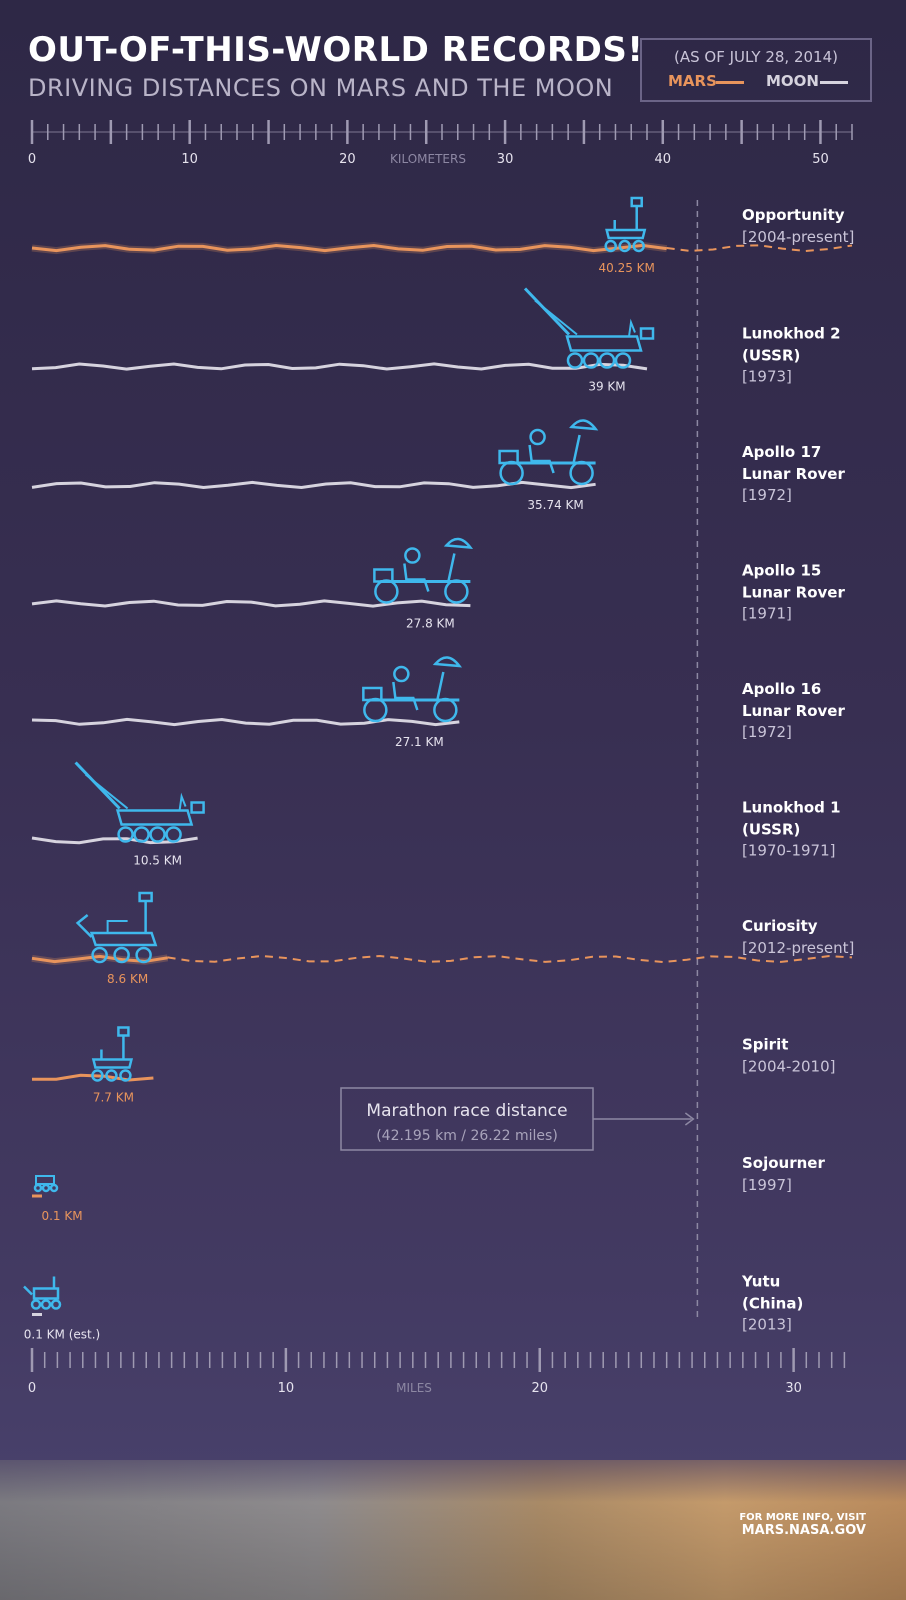 This screenshot has height=1600, width=906. I want to click on rover-row: 39 KM Lunokhod 2 (USSR) [1973], so click(436, 340).